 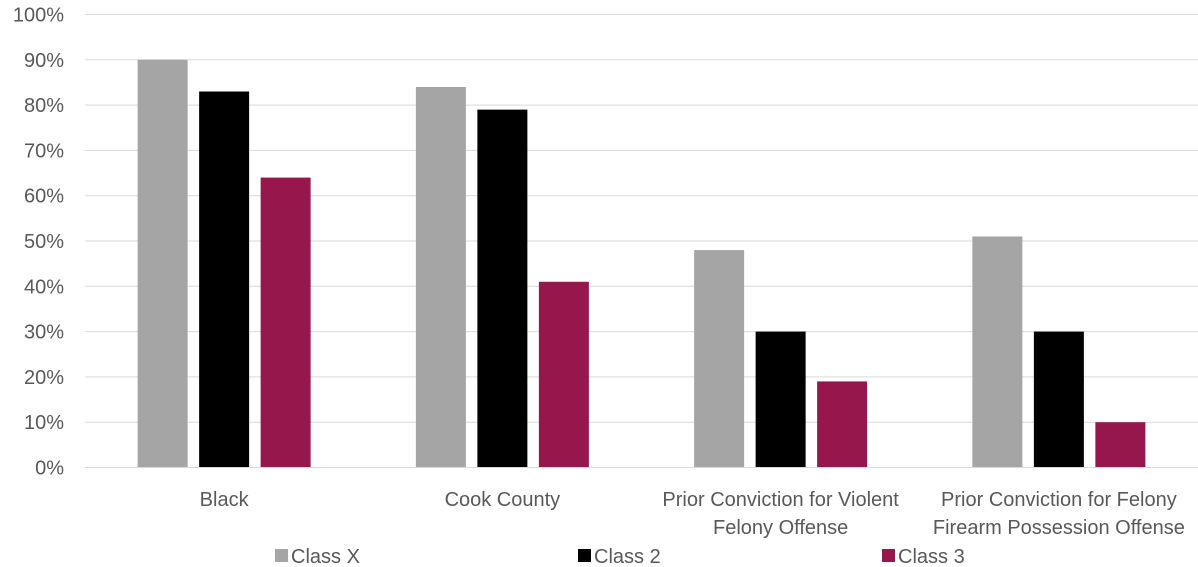 I want to click on y-tick-label: 70%, so click(x=44, y=151).